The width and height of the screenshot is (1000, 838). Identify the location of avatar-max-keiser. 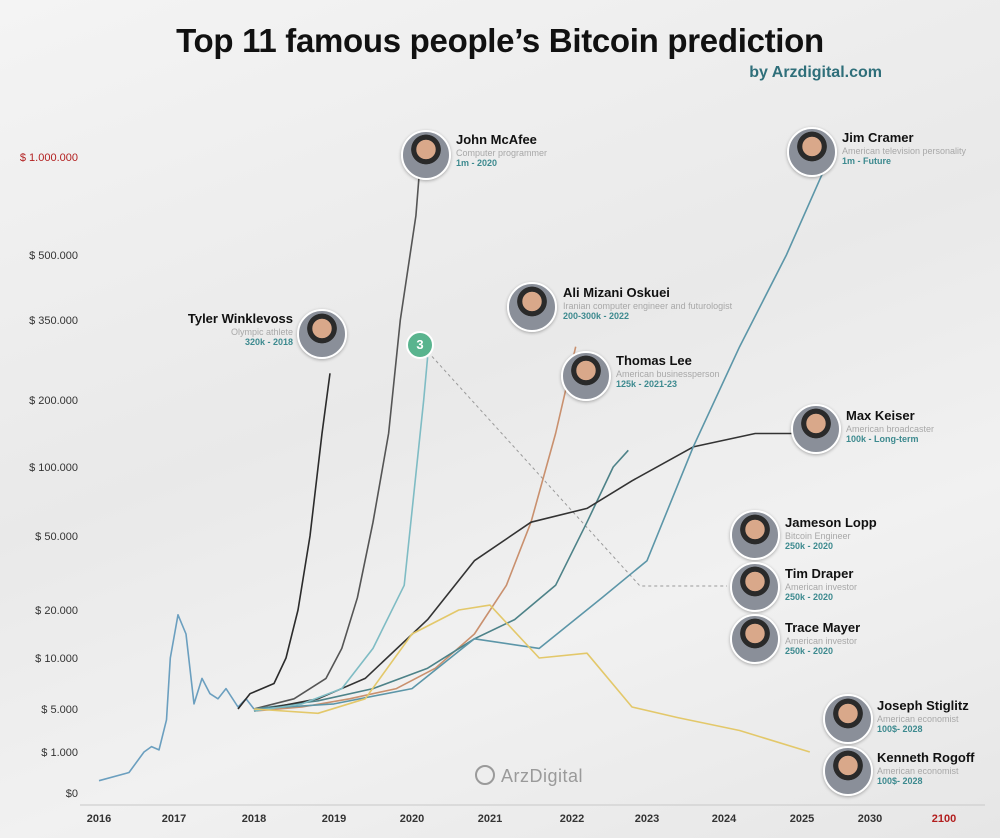
(816, 429).